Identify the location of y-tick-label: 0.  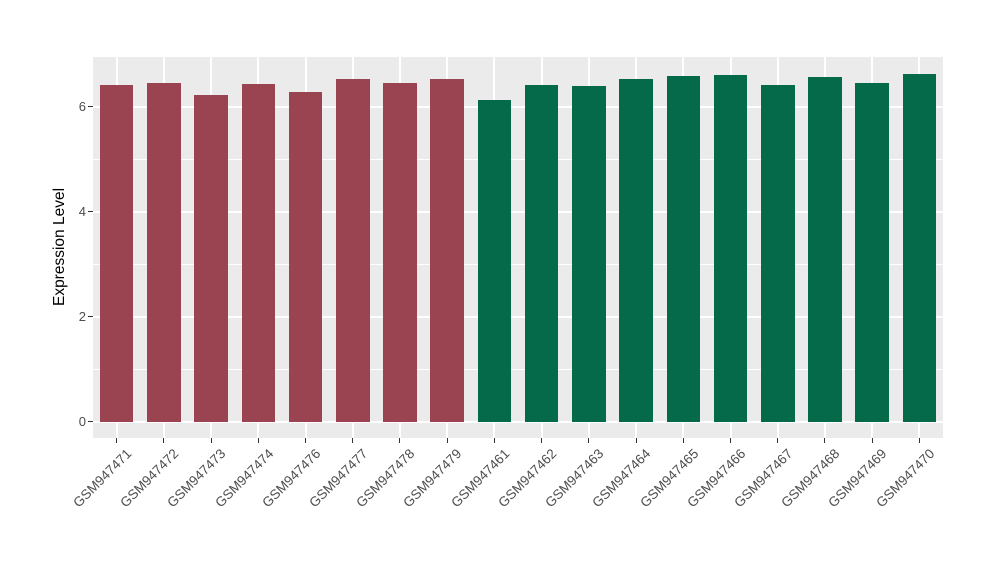
(82, 422).